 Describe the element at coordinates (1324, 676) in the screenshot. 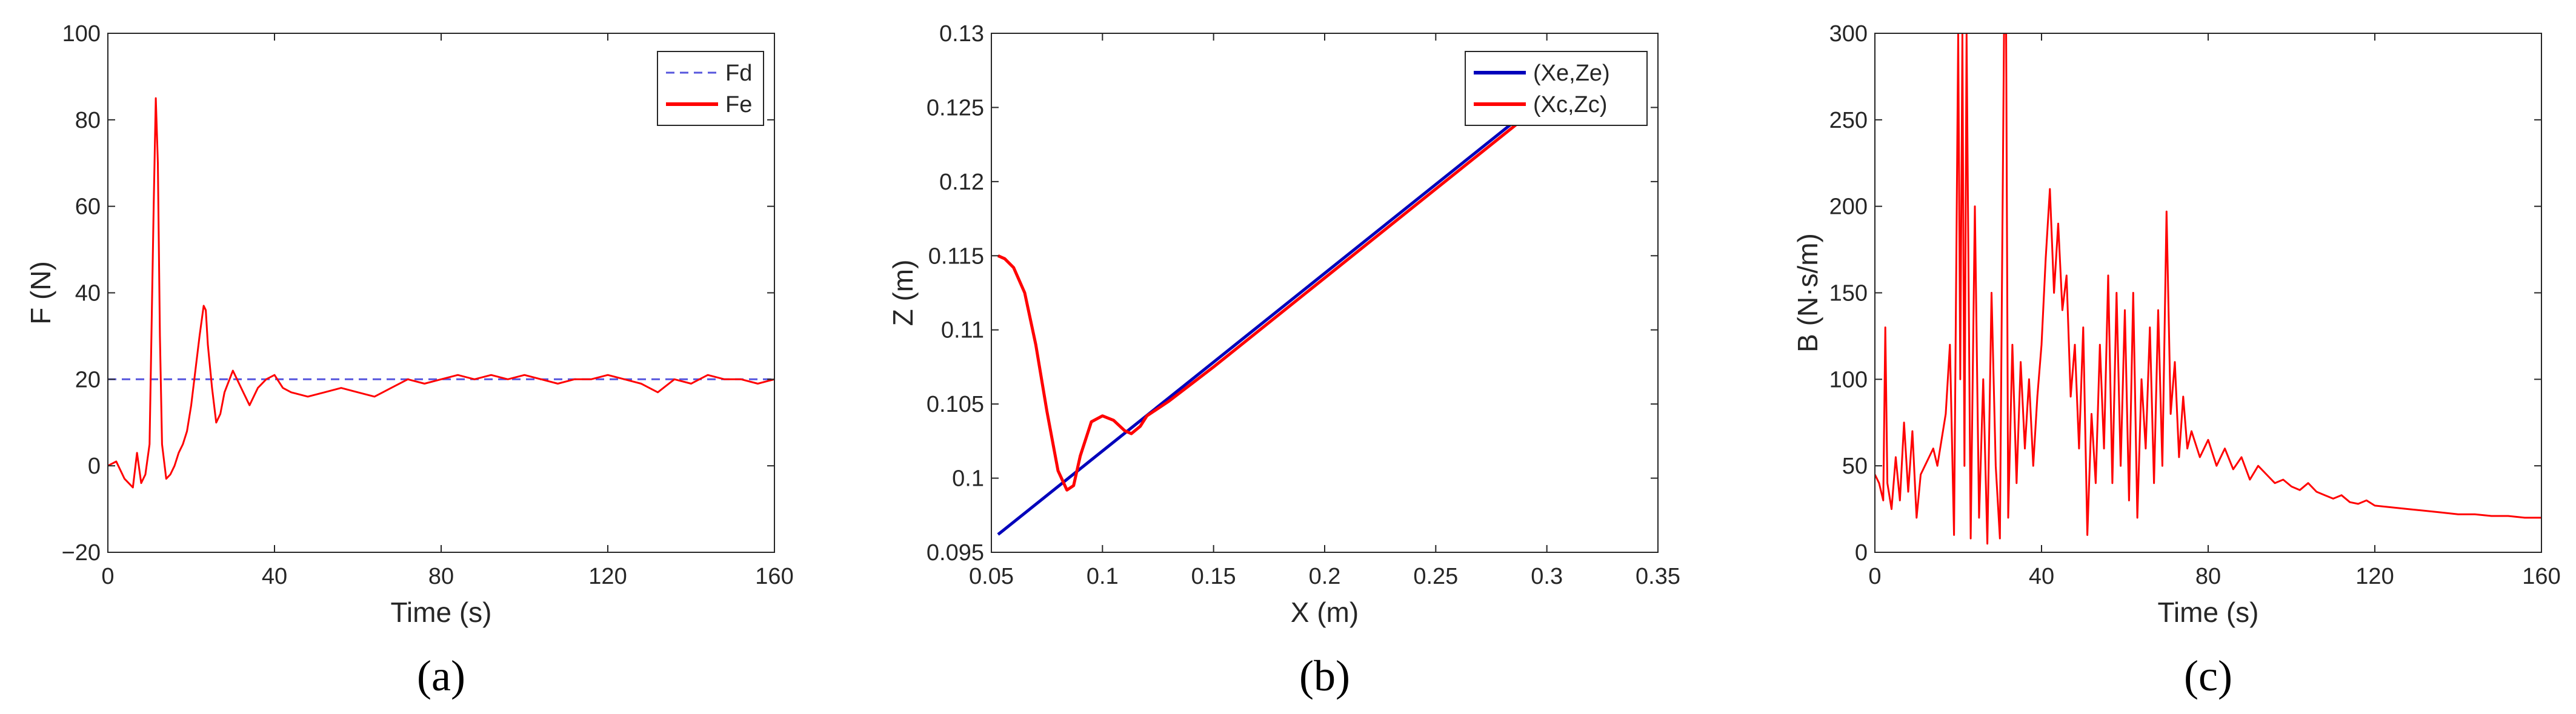

I see `panel-label: (b)` at that location.